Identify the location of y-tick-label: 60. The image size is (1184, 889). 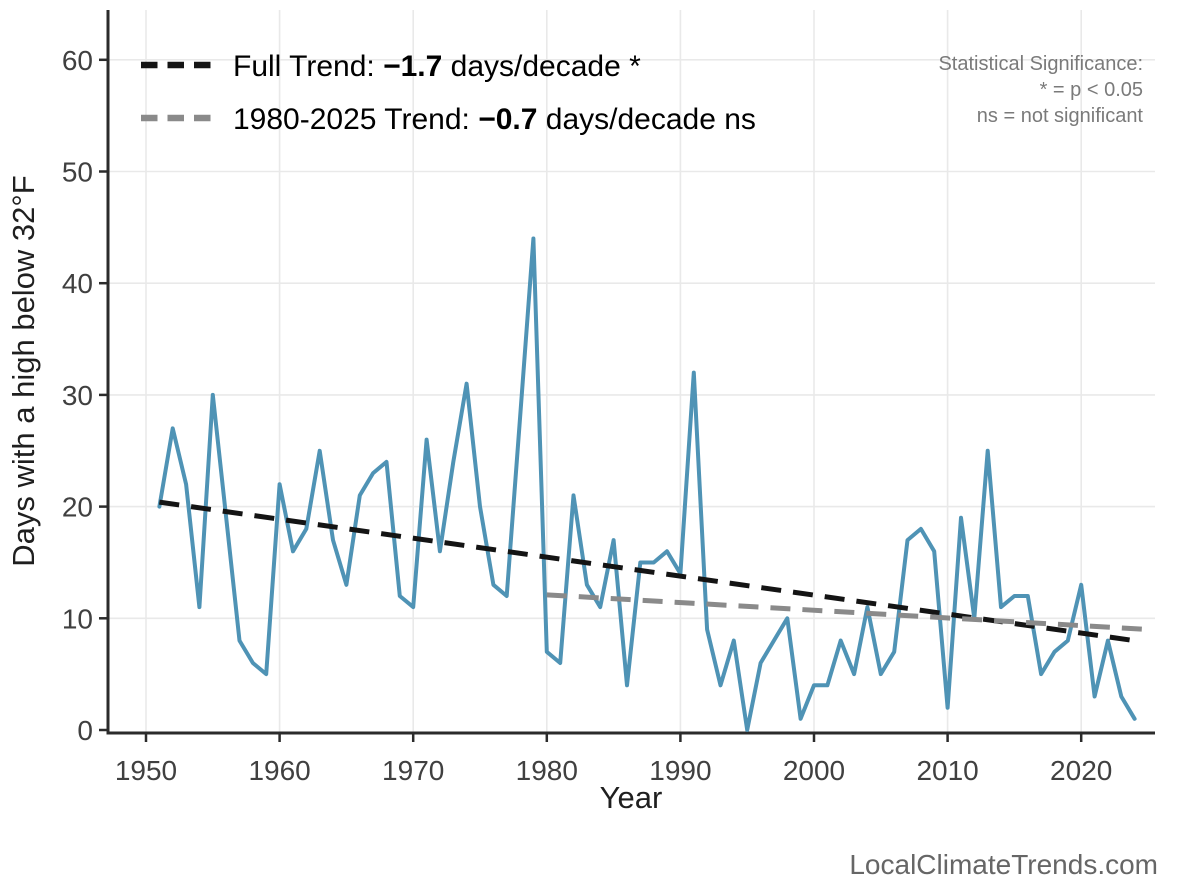
(77, 60).